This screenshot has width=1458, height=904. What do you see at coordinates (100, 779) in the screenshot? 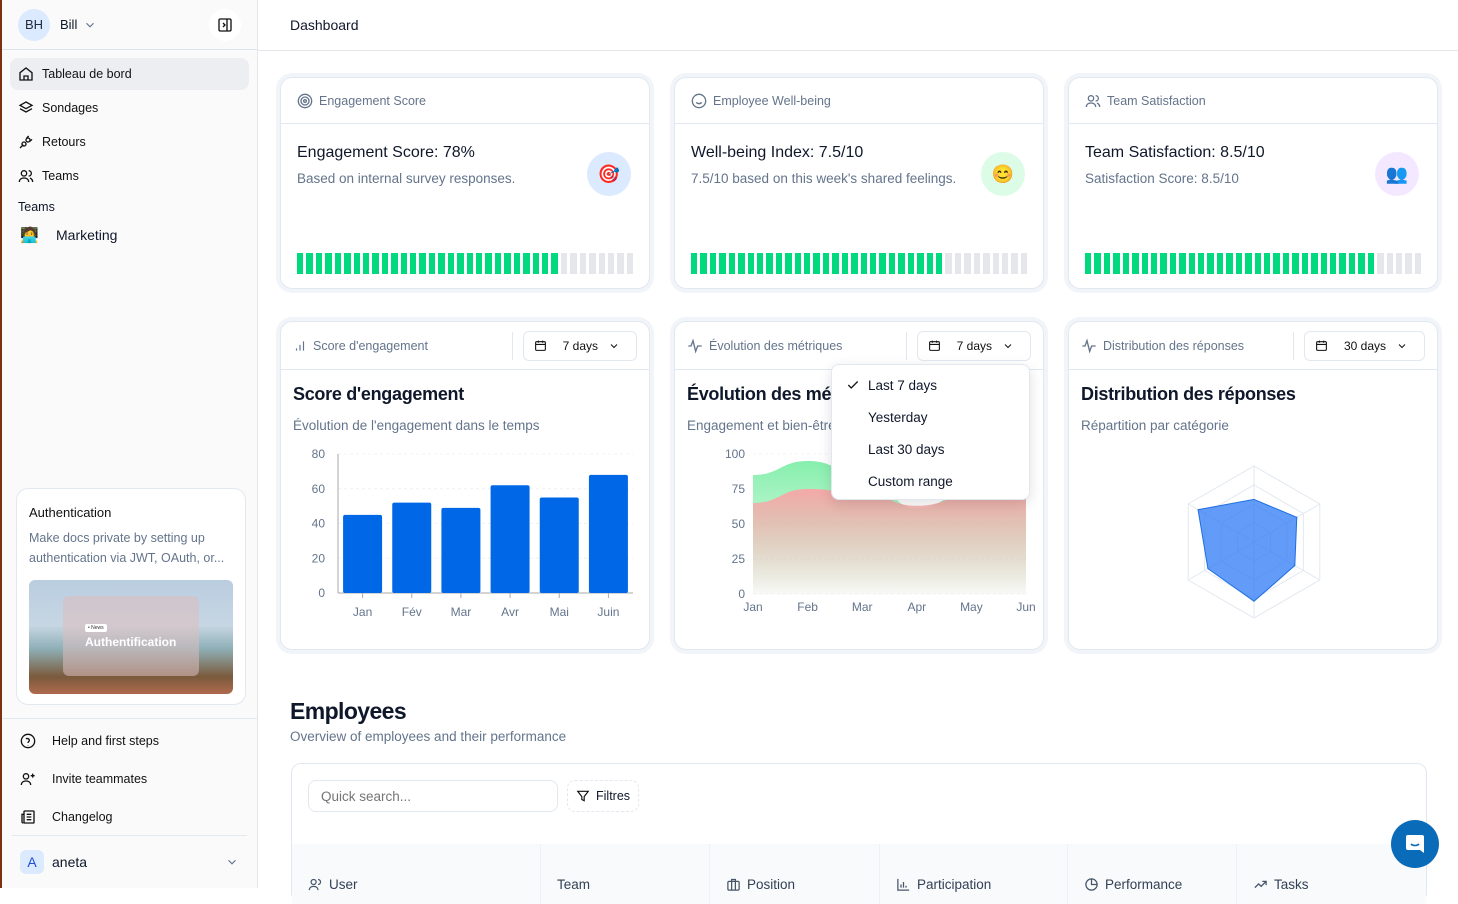
I see `invite-label: Invite teammates` at bounding box center [100, 779].